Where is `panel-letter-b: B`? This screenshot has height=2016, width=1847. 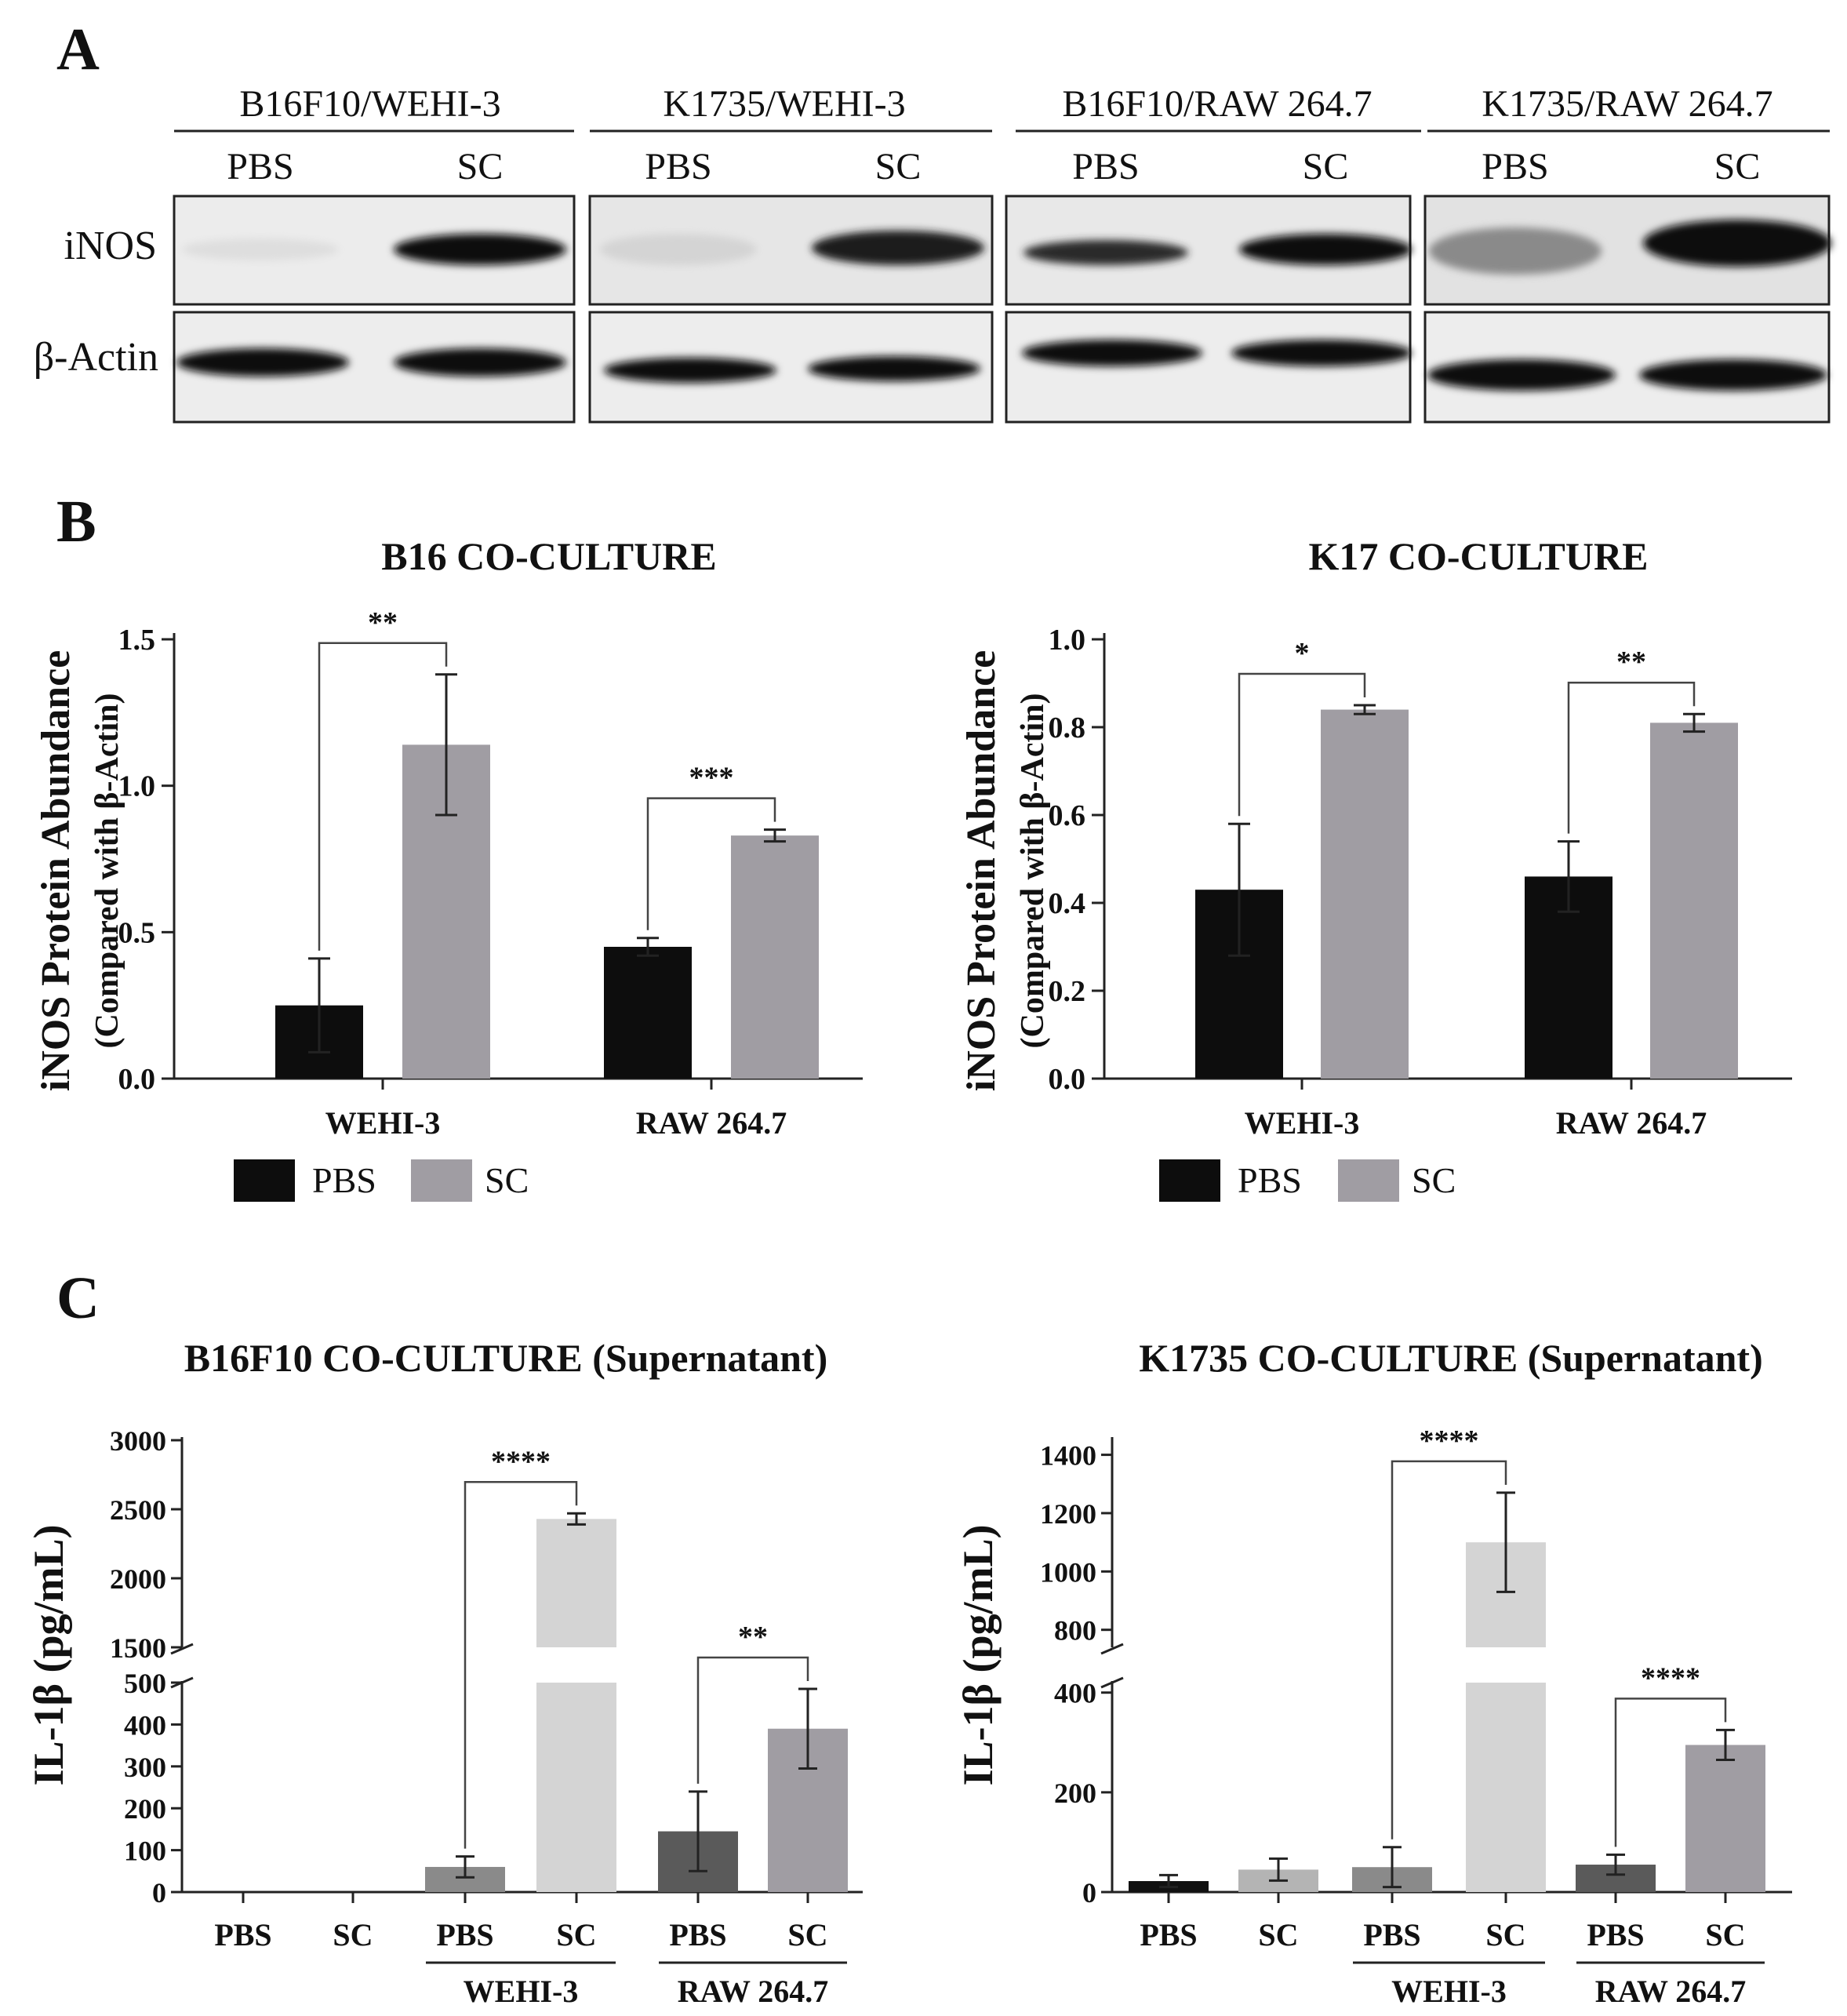
panel-letter-b: B is located at coordinates (76, 522).